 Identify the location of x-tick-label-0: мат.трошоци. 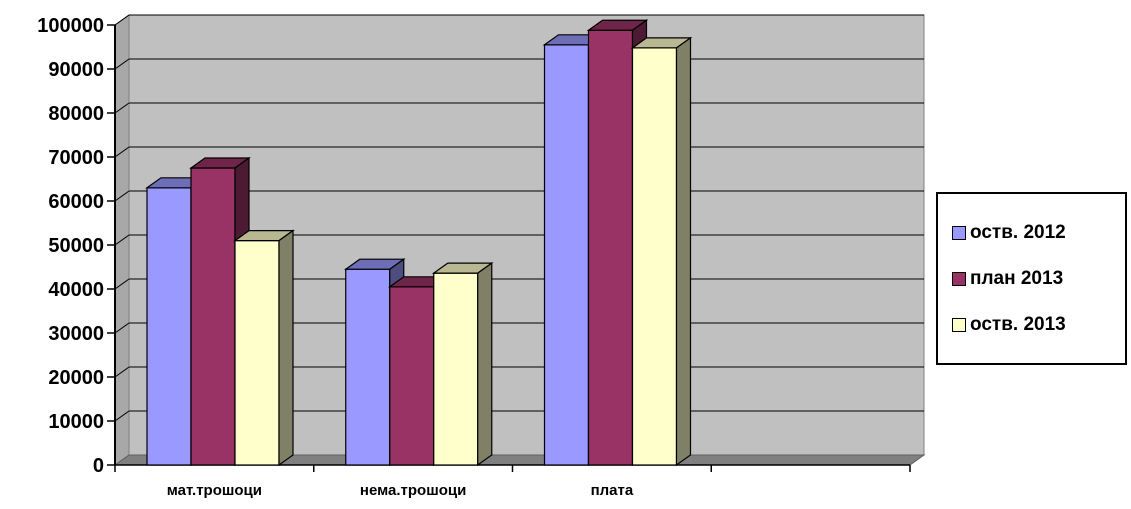
(214, 490).